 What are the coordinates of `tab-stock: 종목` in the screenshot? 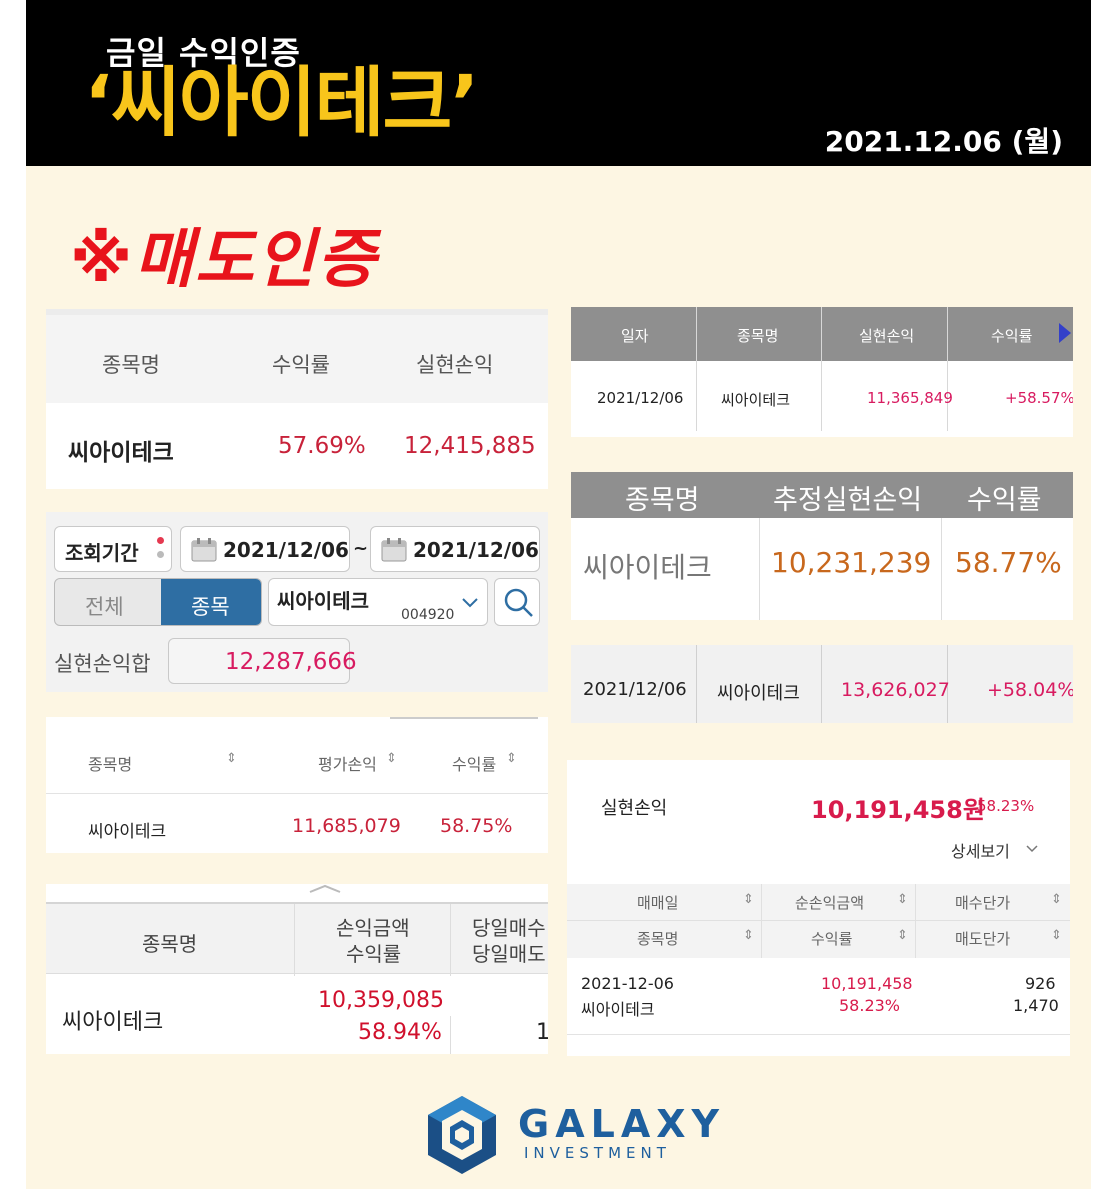 It's located at (211, 602).